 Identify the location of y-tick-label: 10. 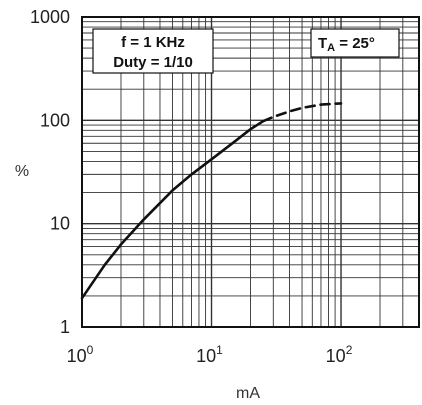
(60, 224).